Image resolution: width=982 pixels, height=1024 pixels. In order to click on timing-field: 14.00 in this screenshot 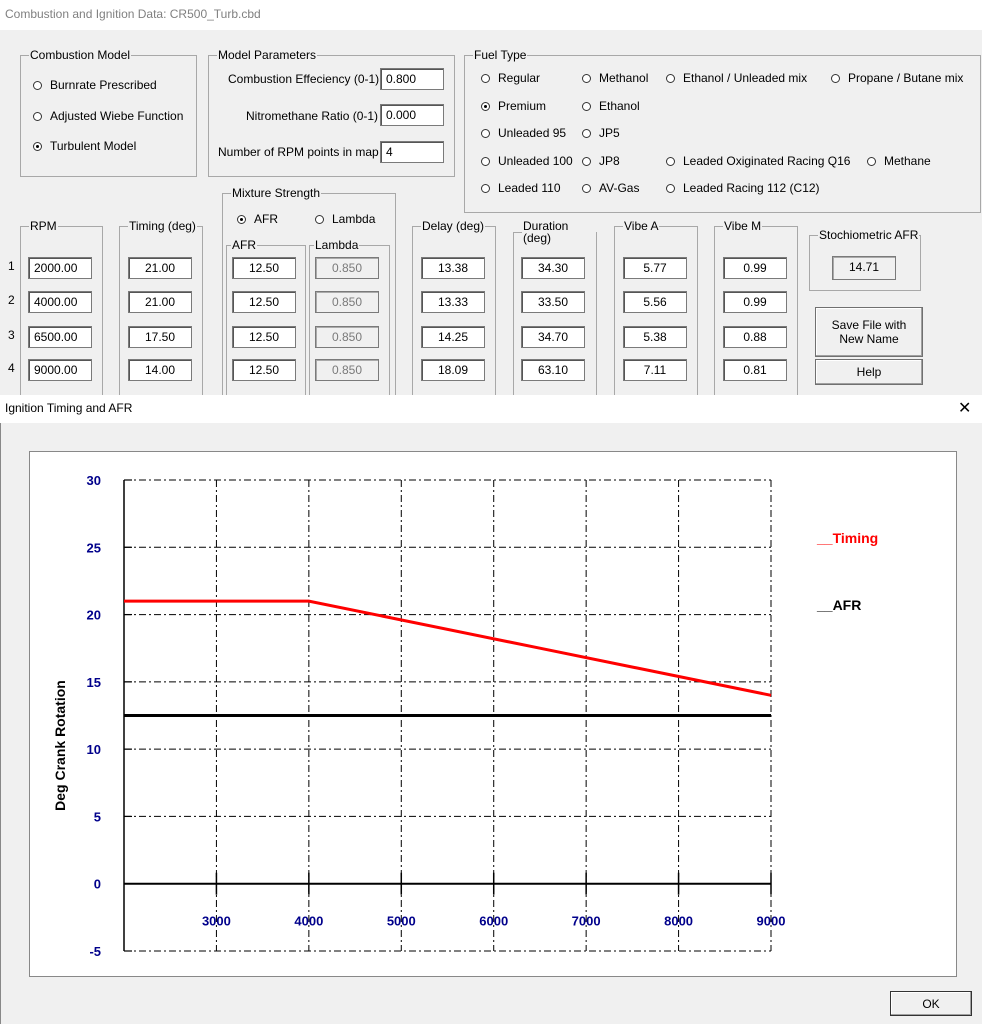, I will do `click(160, 370)`.